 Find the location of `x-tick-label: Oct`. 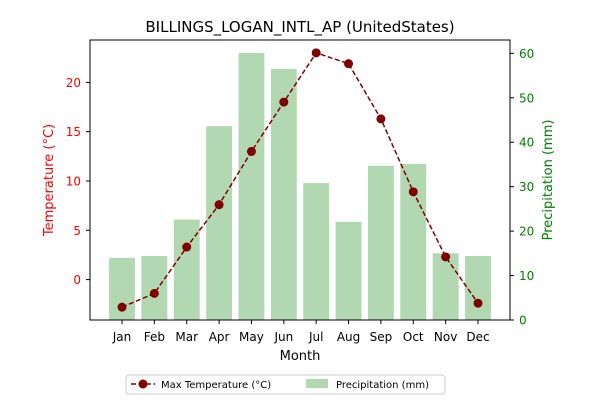

x-tick-label: Oct is located at coordinates (413, 337).